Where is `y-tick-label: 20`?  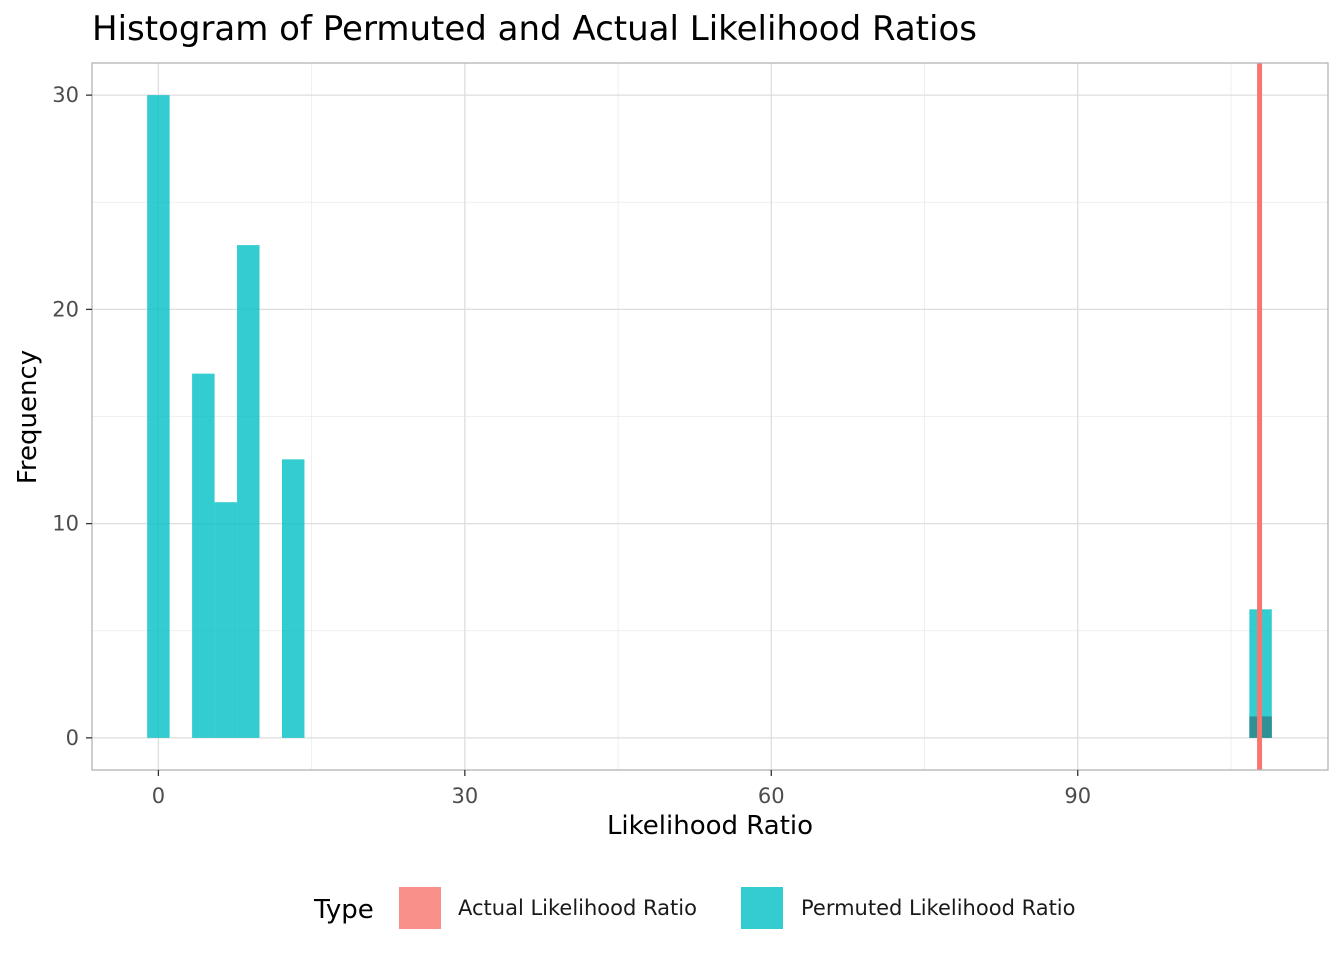 y-tick-label: 20 is located at coordinates (65, 309).